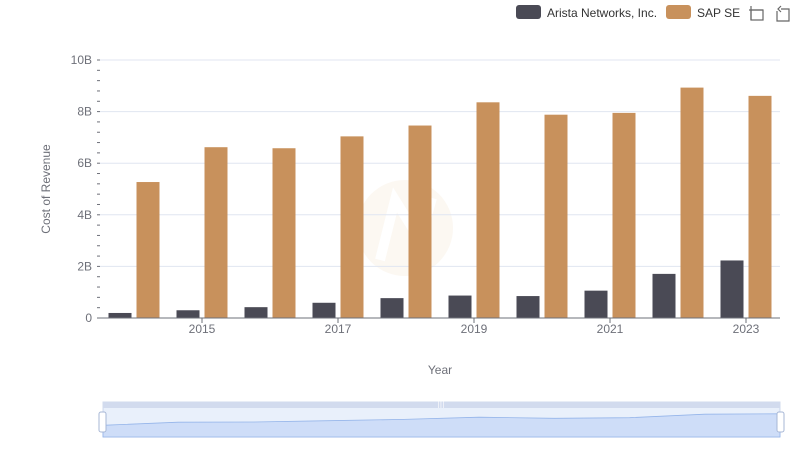 Image resolution: width=800 pixels, height=461 pixels. What do you see at coordinates (84, 112) in the screenshot?
I see `y-tick-label: 8B` at bounding box center [84, 112].